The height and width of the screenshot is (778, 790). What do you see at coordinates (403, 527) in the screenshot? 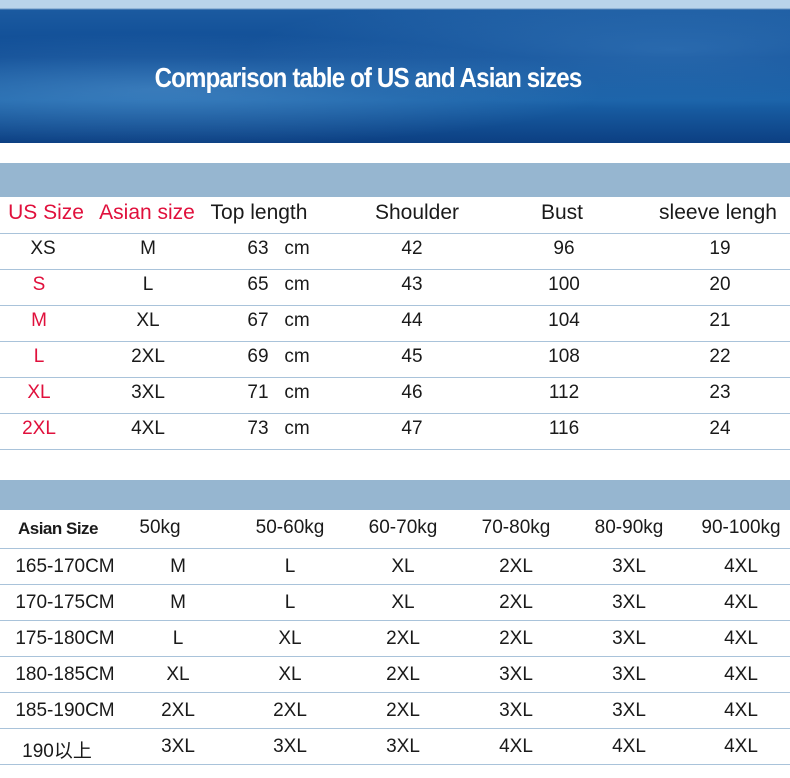
I see `column-header: 60-70kg` at bounding box center [403, 527].